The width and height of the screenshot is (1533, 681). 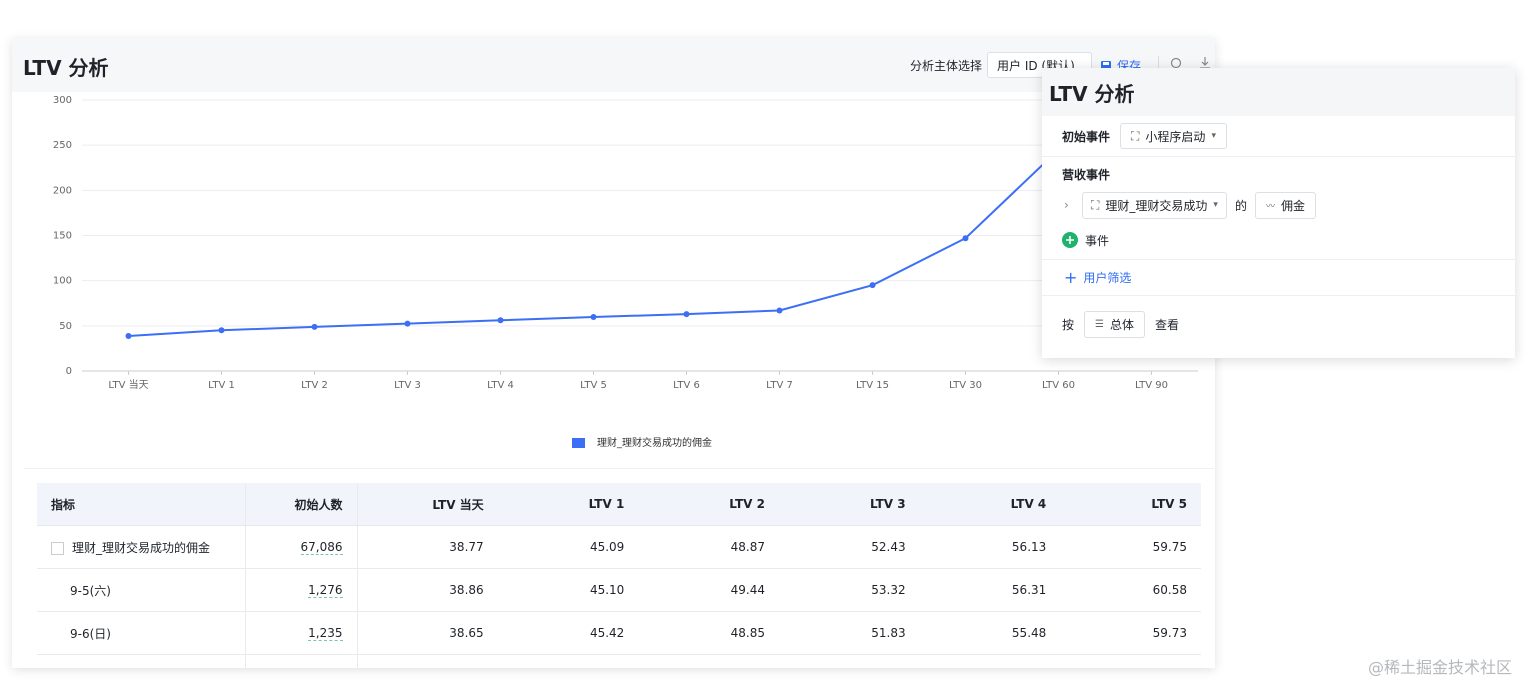 What do you see at coordinates (1130, 633) in the screenshot?
I see `table-cell: 59.73` at bounding box center [1130, 633].